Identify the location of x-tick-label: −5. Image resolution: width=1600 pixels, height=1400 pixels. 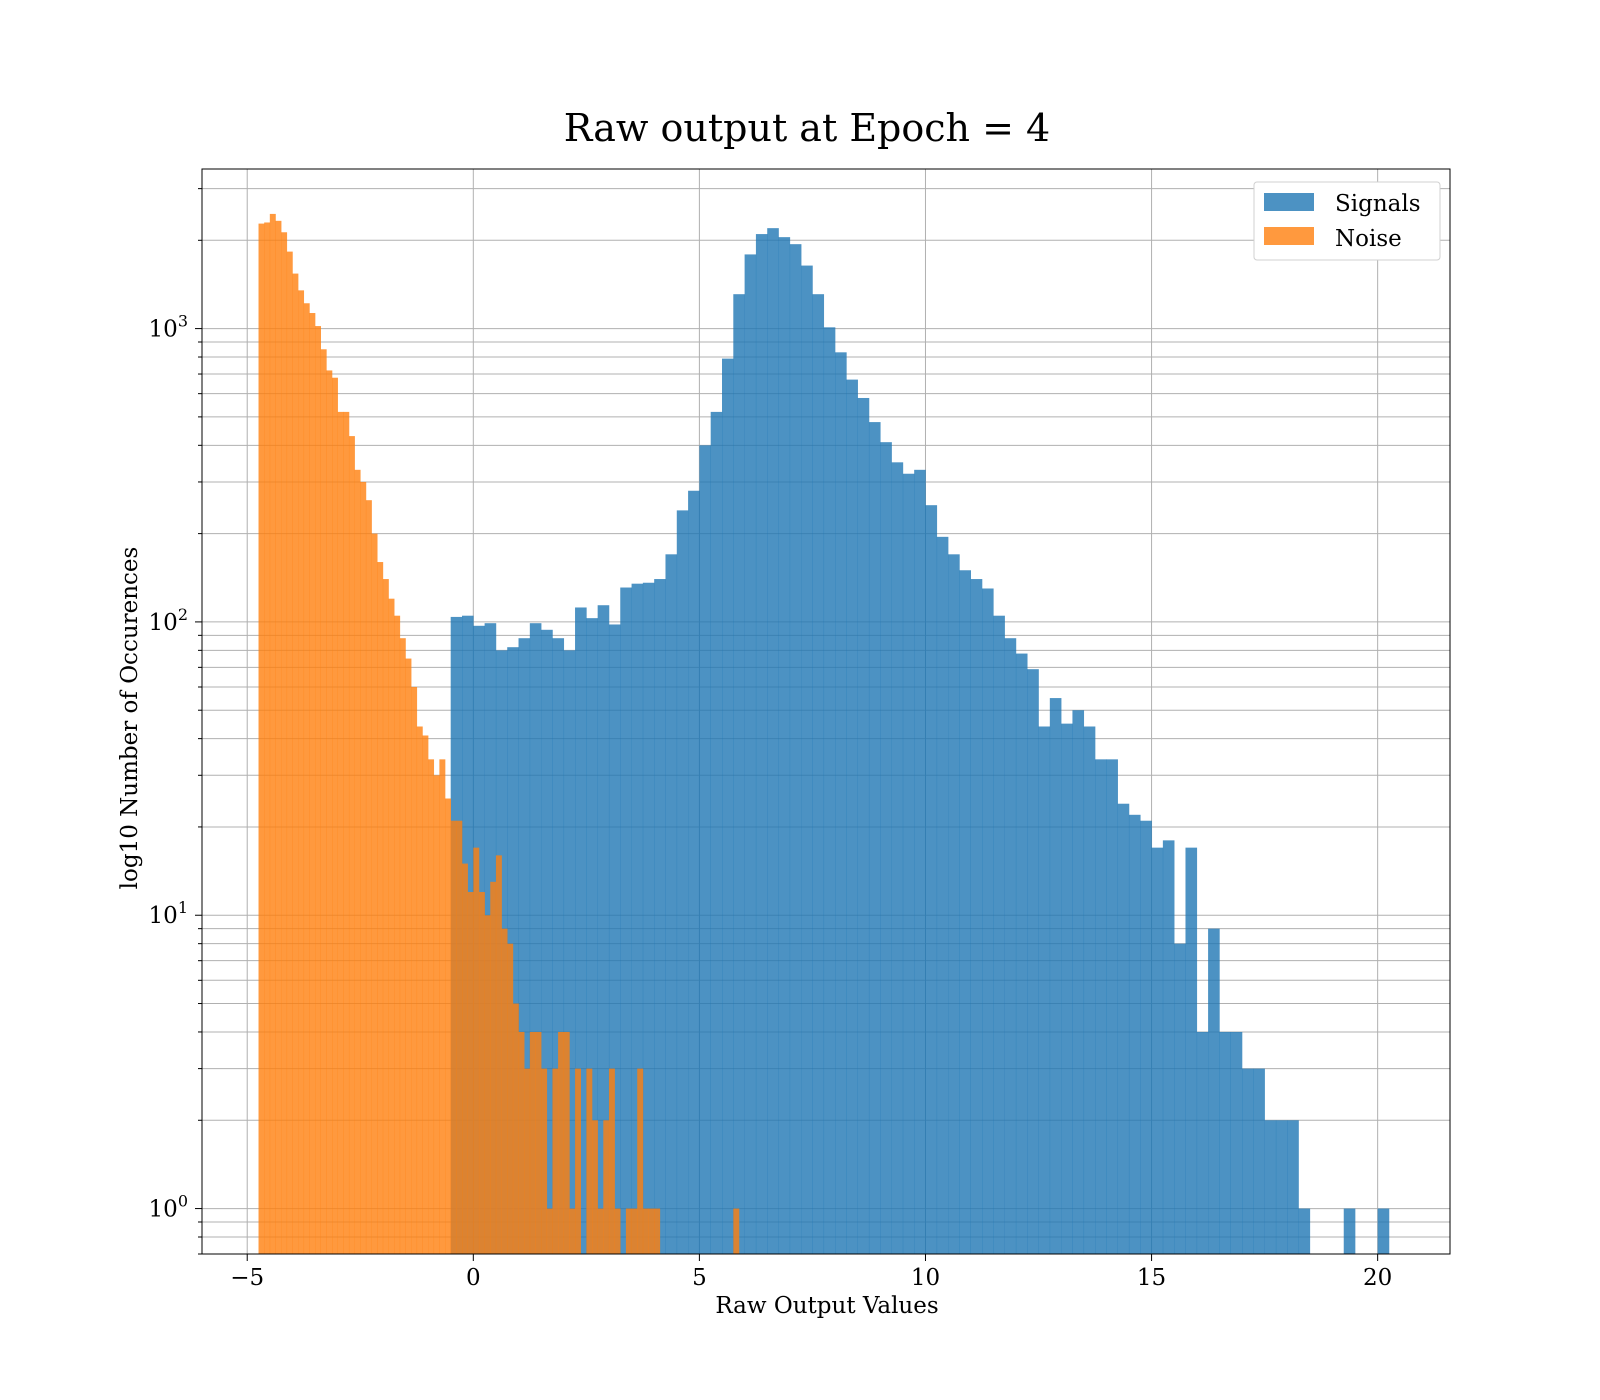
(247, 1278).